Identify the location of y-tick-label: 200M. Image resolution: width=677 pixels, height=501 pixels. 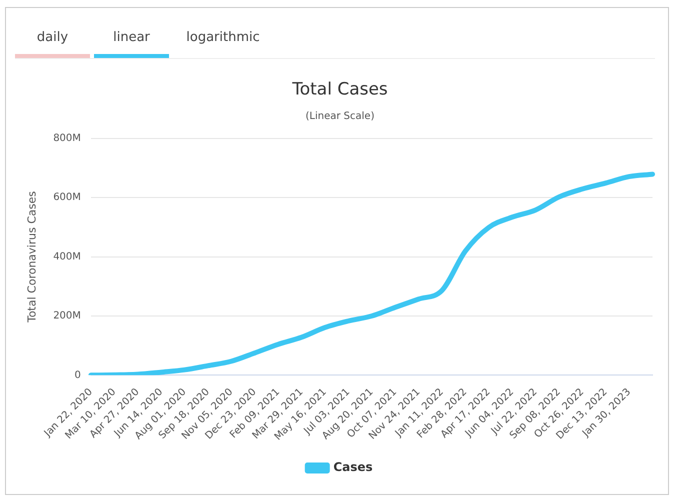
(67, 316).